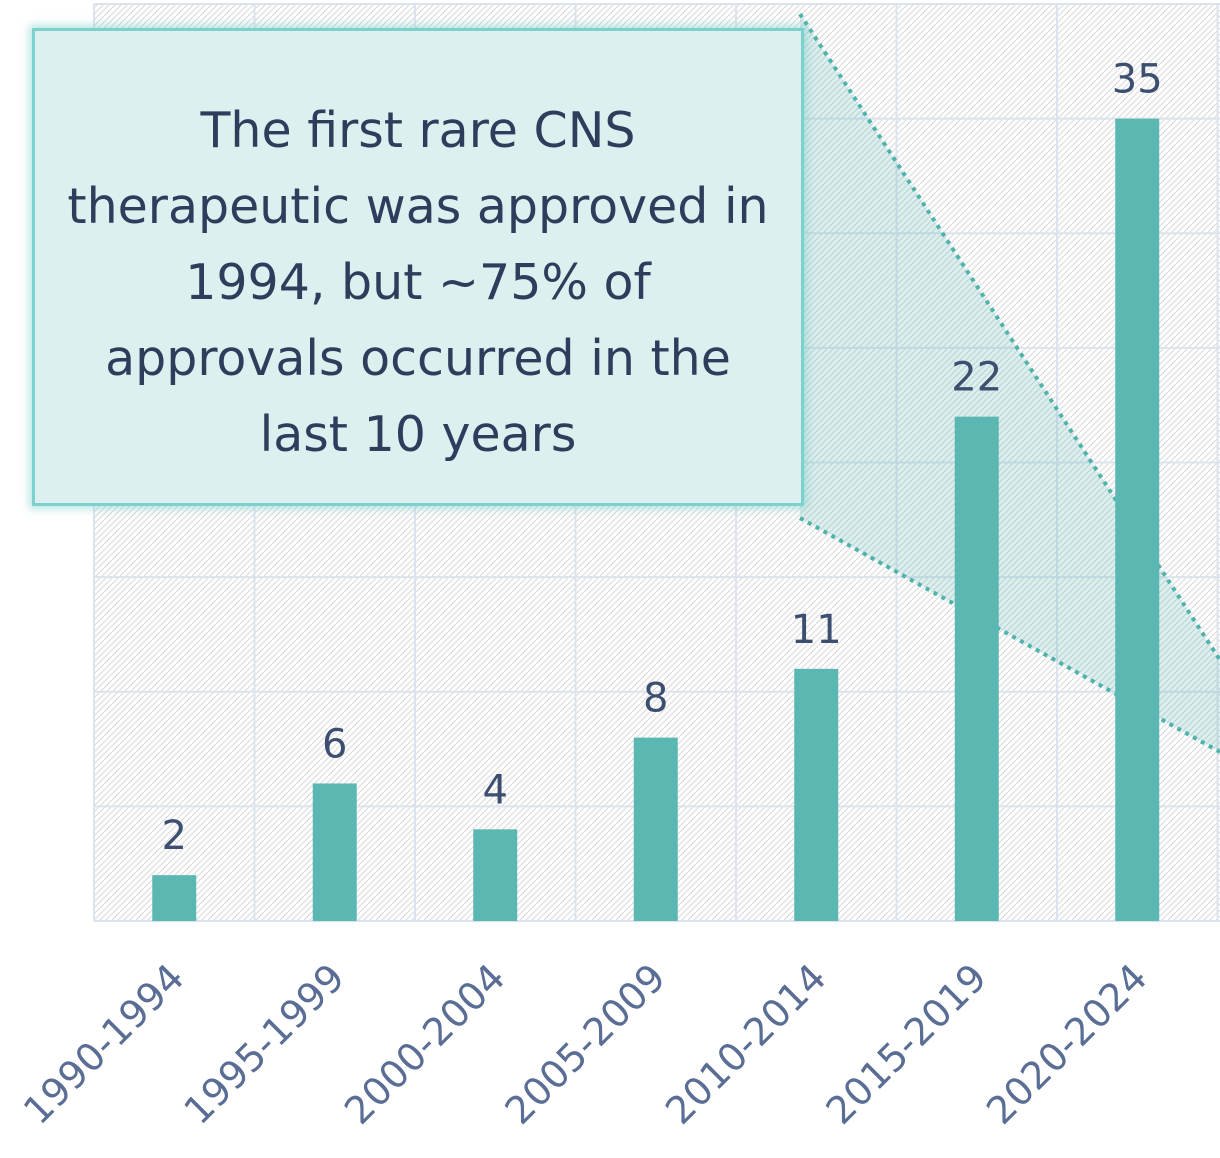 This screenshot has width=1220, height=1158. Describe the element at coordinates (425, 1044) in the screenshot. I see `x-tick-label-2000-2004: 2000-2004` at that location.